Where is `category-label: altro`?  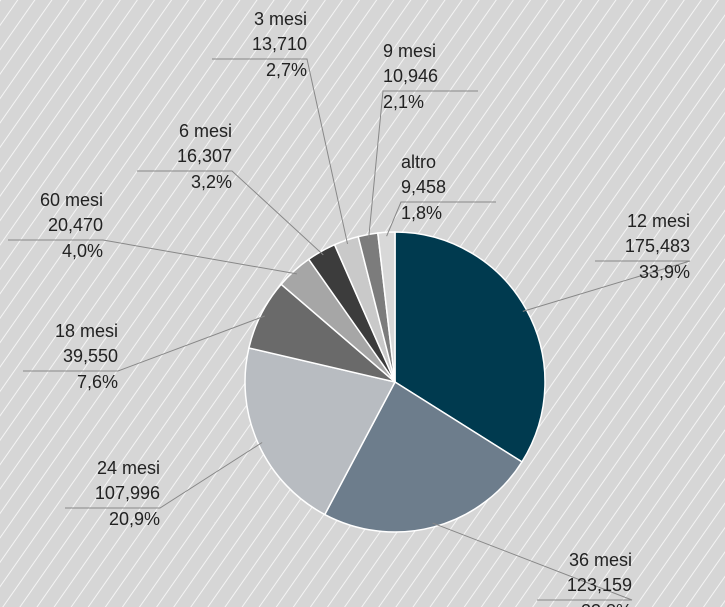
category-label: altro is located at coordinates (418, 162).